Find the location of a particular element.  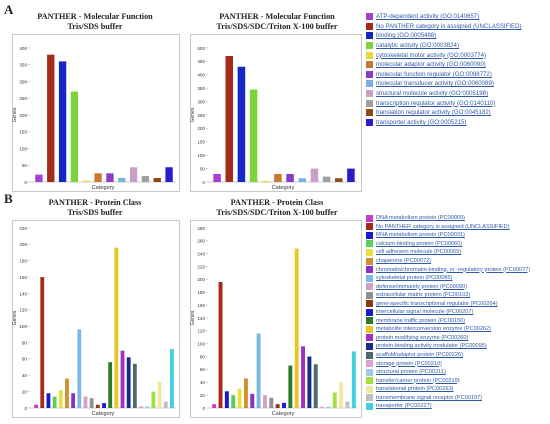

legend-item: extracellular matrix protein (PC00102) is located at coordinates (457, 295).